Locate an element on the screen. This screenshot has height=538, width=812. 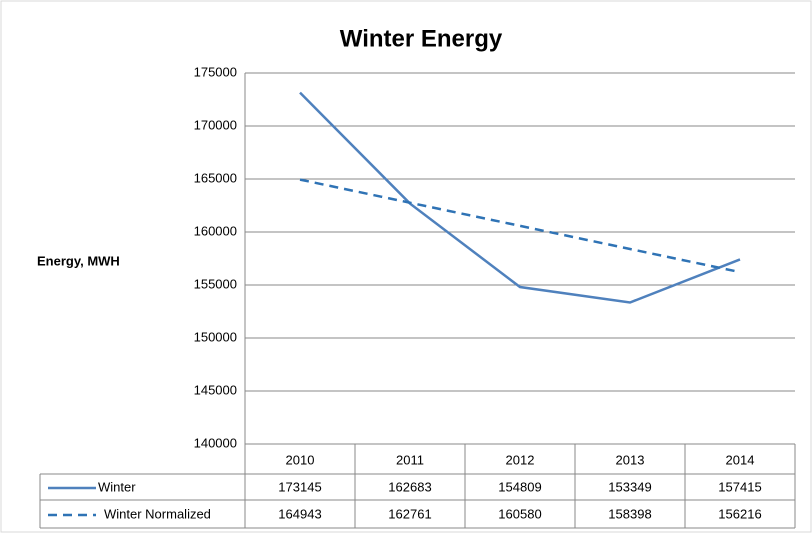
x-tick-label: 2010 is located at coordinates (300, 459).